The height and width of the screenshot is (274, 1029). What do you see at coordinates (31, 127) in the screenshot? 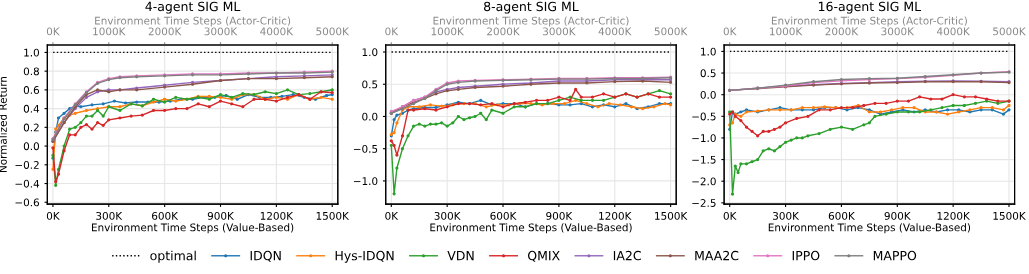
I see `y-tick-label: 0.2` at bounding box center [31, 127].